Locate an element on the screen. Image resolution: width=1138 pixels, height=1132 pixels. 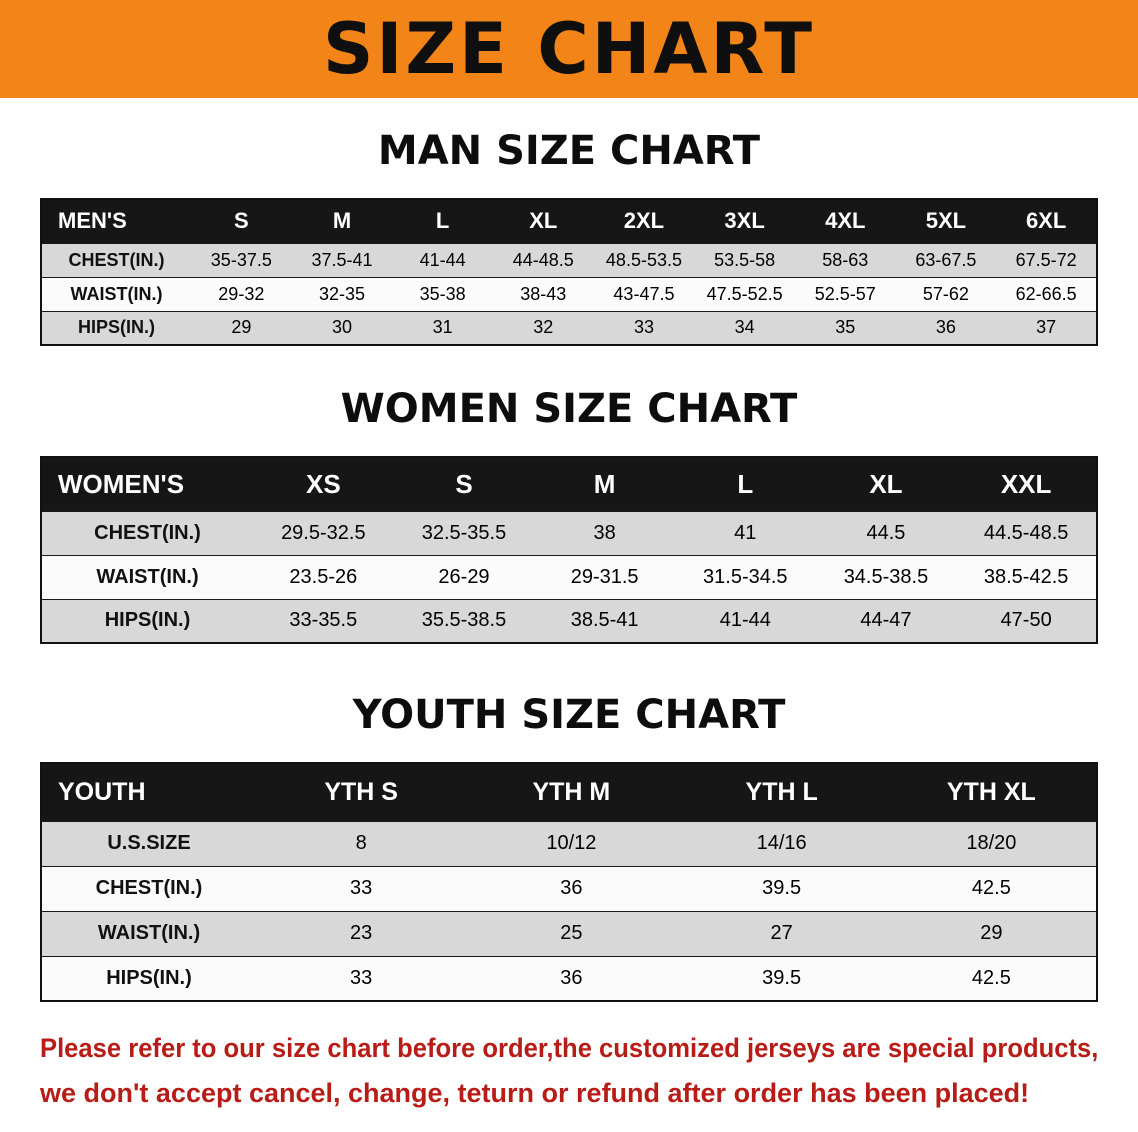
men-table-label: MEN'S is located at coordinates (116, 221).